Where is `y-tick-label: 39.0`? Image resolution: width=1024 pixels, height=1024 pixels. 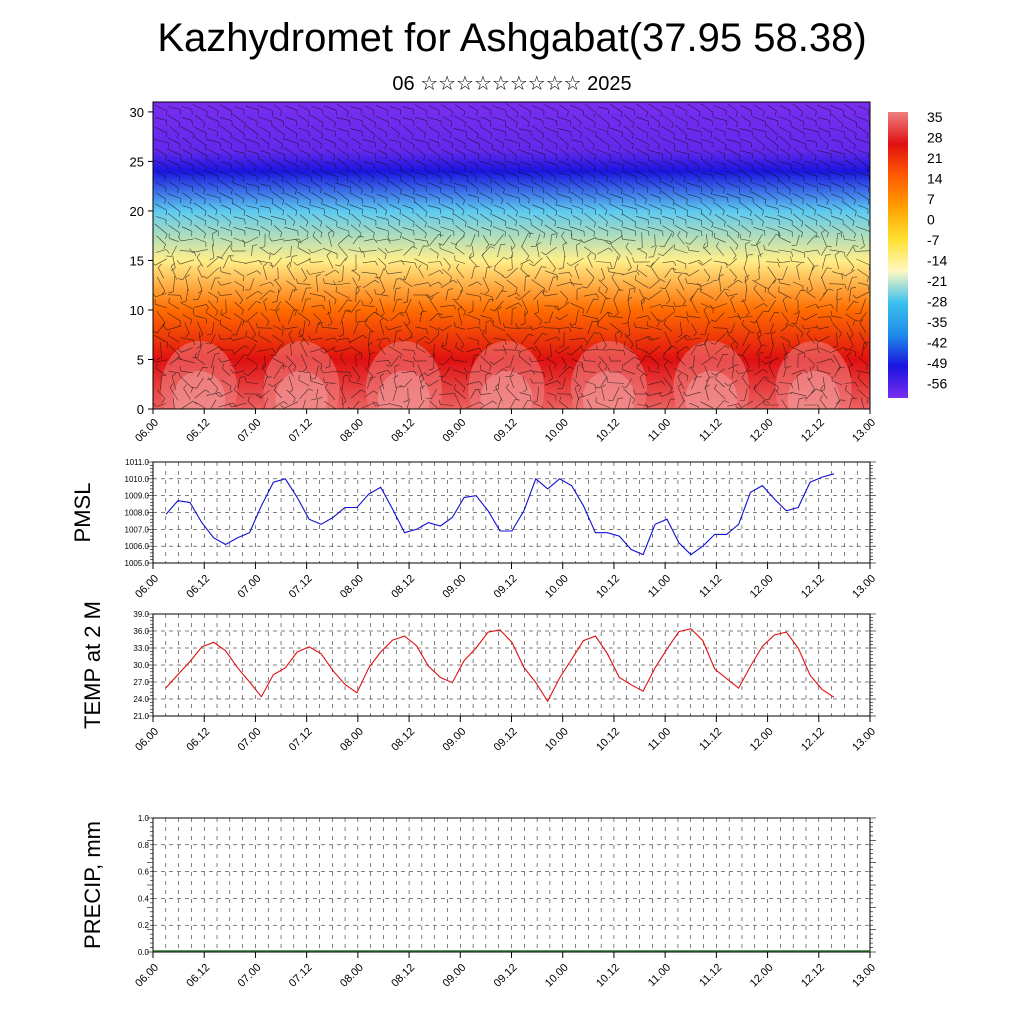 y-tick-label: 39.0 is located at coordinates (141, 614).